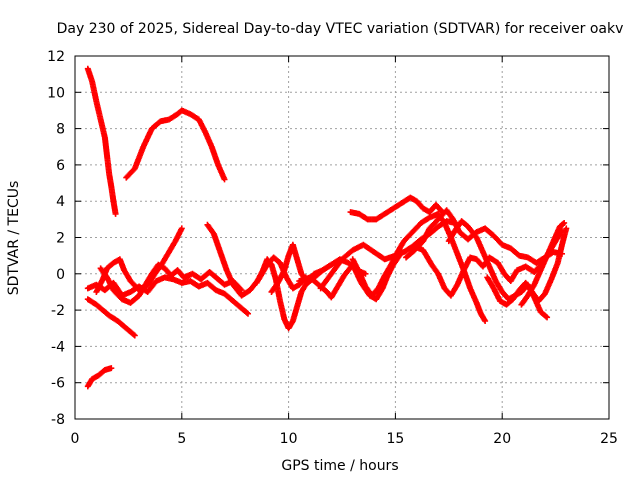  What do you see at coordinates (60, 130) in the screenshot?
I see `y-tick-label: 8` at bounding box center [60, 130].